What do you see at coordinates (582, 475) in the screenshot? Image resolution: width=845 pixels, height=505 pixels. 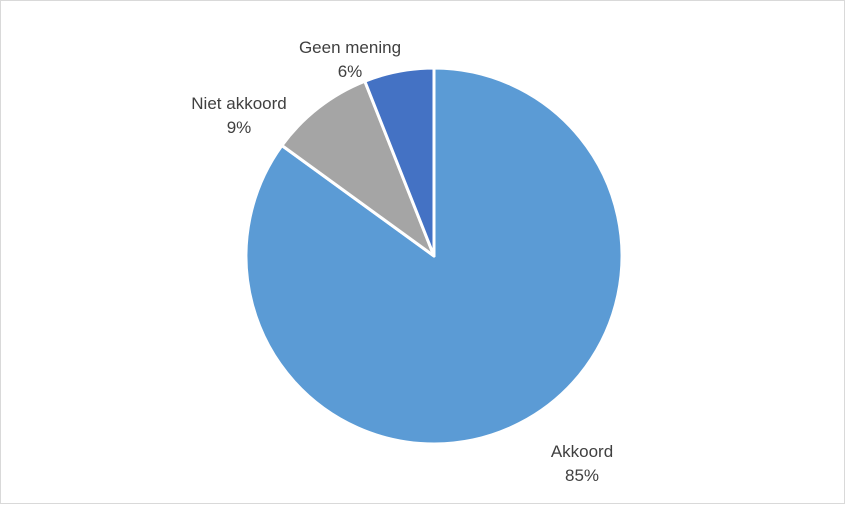 I see `slice-percent-akkoord: 85%` at bounding box center [582, 475].